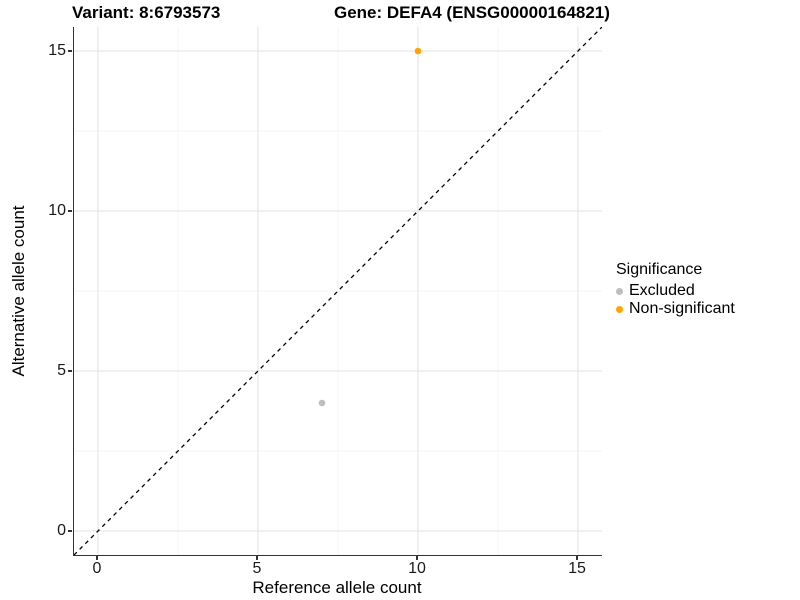 Image resolution: width=800 pixels, height=600 pixels. What do you see at coordinates (472, 12) in the screenshot?
I see `plot-title-gene: Gene: DEFA4 (ENSG00000164821)` at bounding box center [472, 12].